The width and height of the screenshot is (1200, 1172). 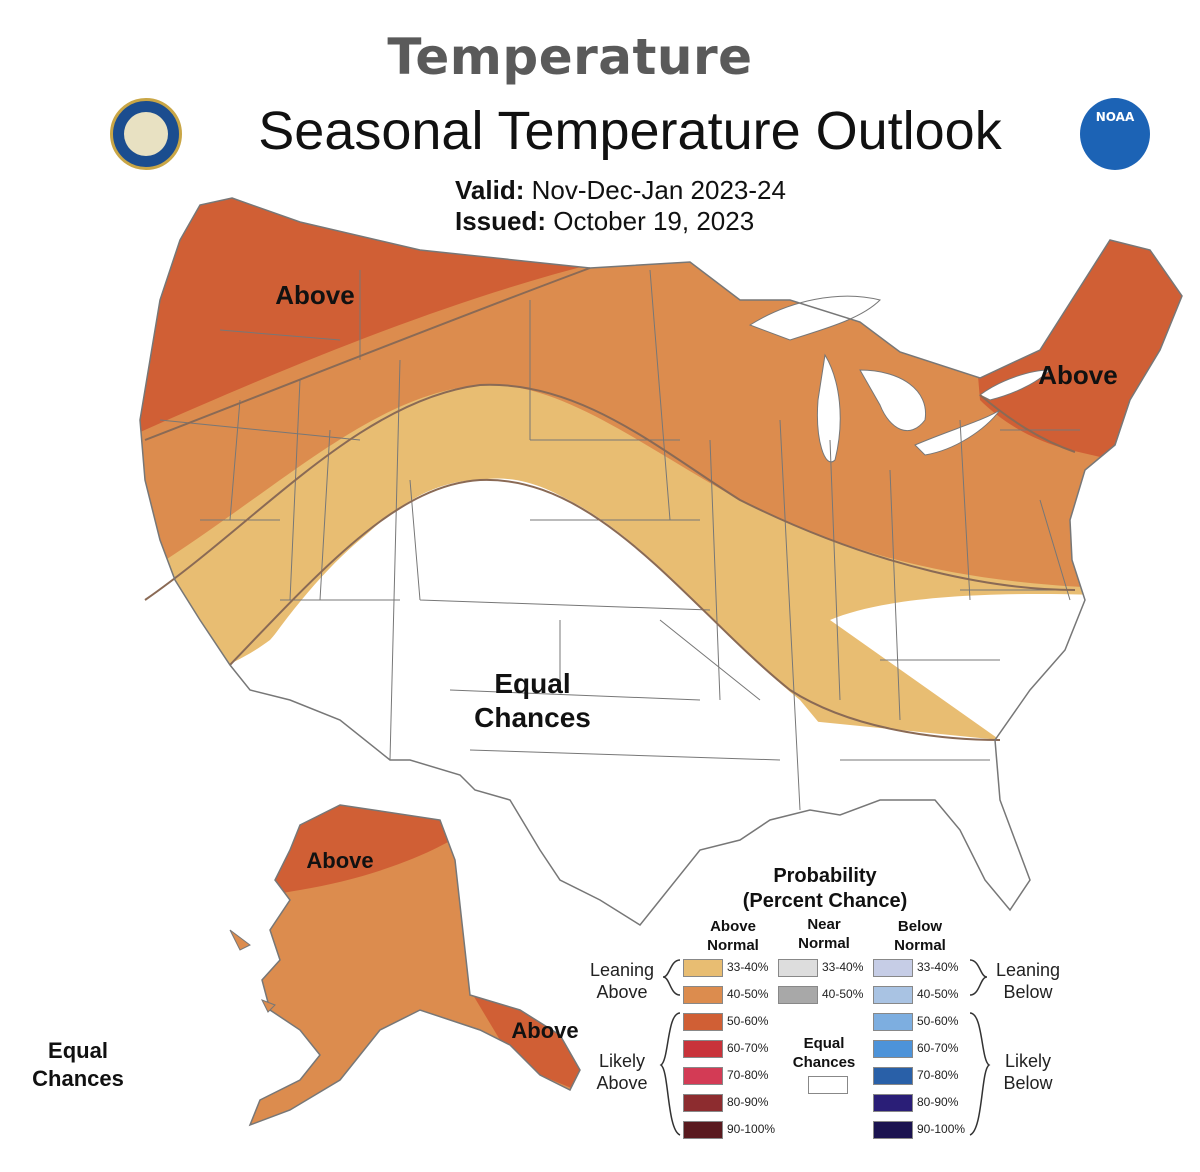 I want to click on lake-huron-shape, so click(x=893, y=400).